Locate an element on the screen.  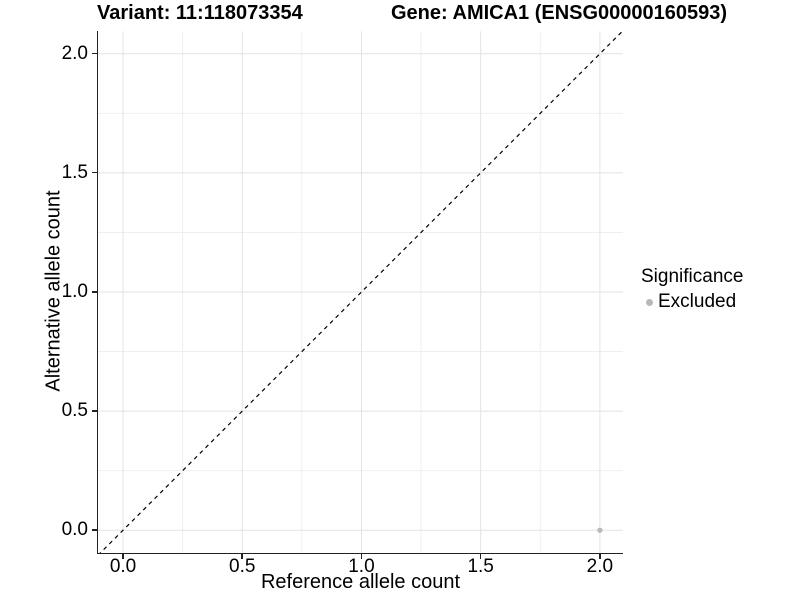
plot-title-variant: Variant: 11:118073354 is located at coordinates (200, 13).